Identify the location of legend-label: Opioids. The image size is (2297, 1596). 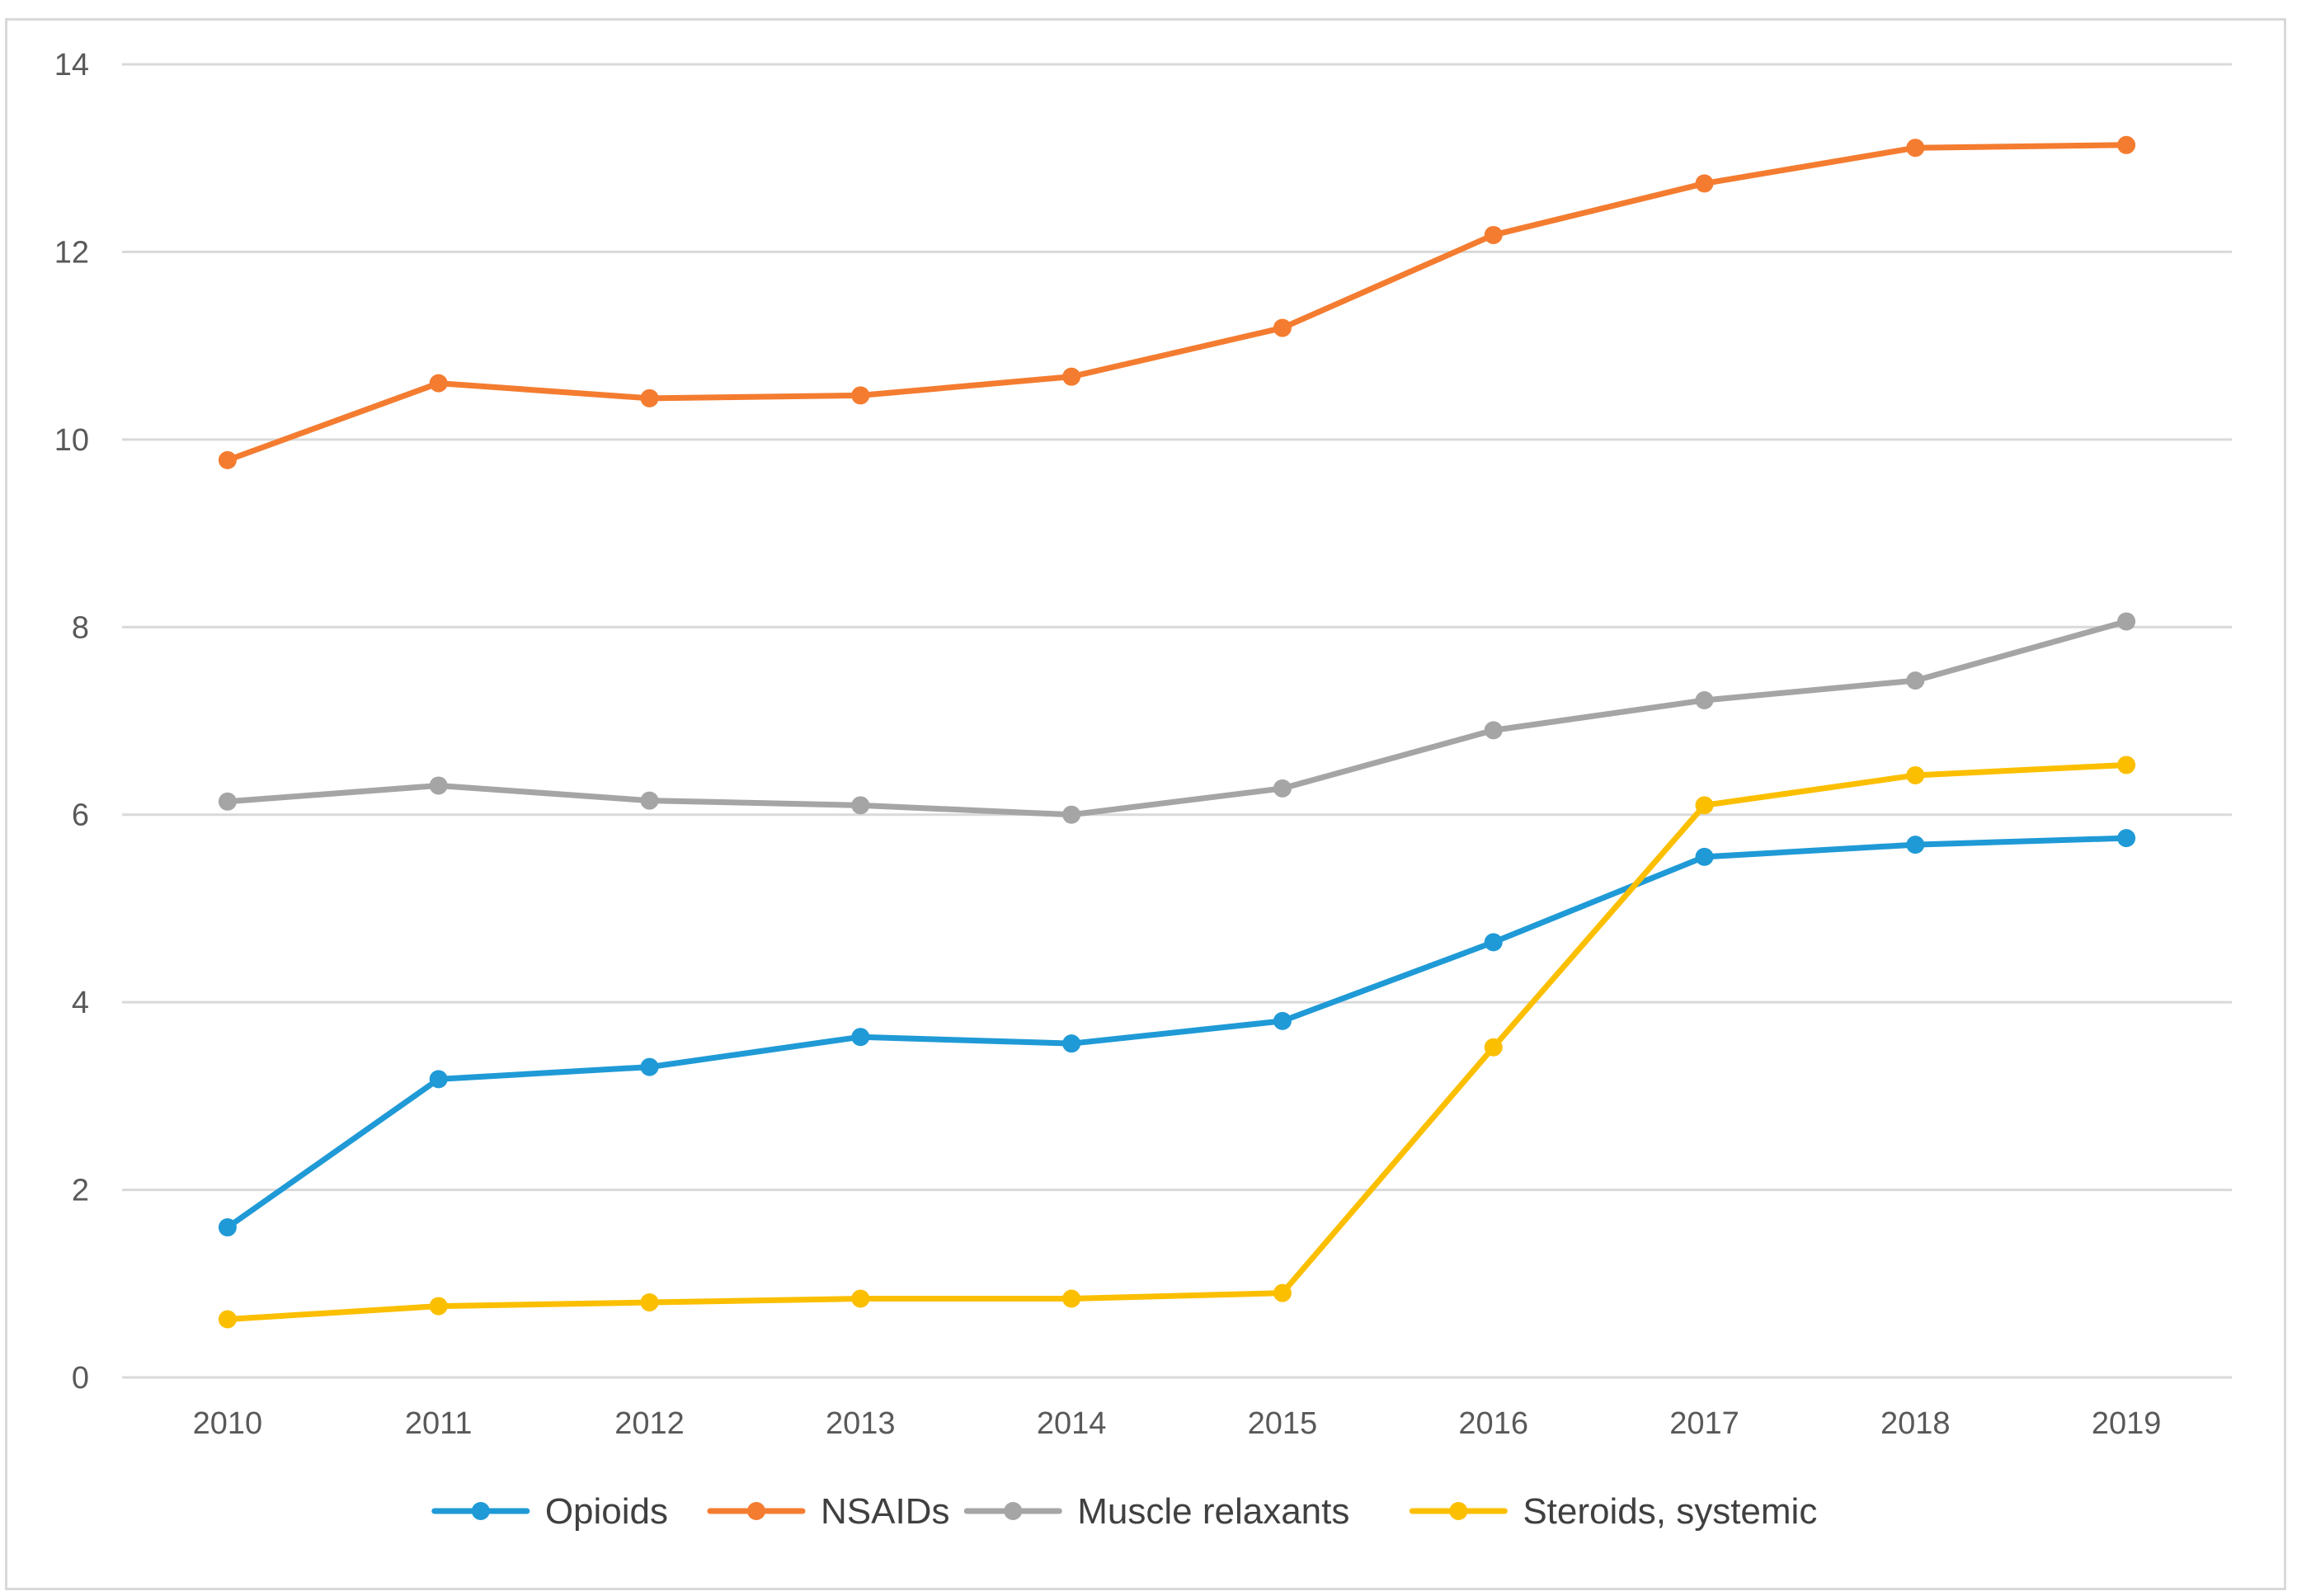
(606, 1511).